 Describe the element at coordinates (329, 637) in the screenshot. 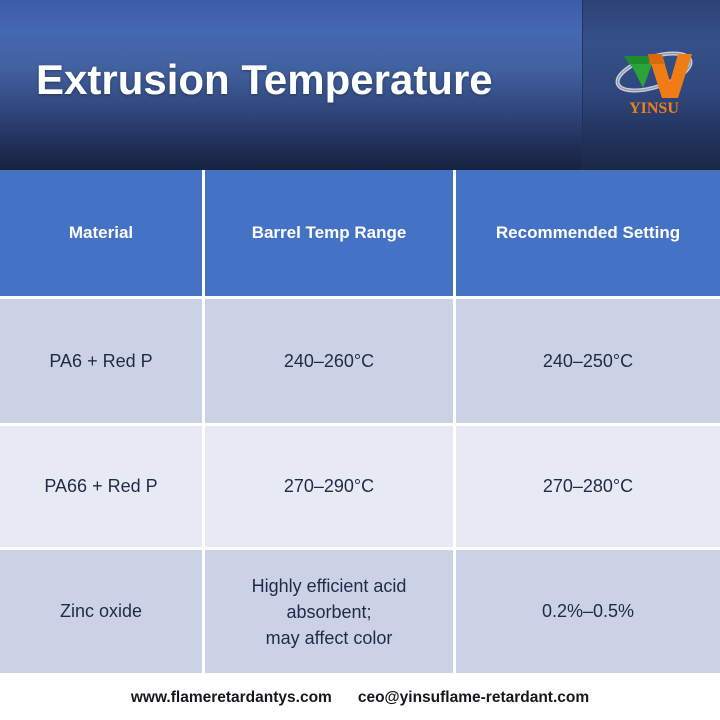

I see `cell-text-line-3: may affect color` at that location.